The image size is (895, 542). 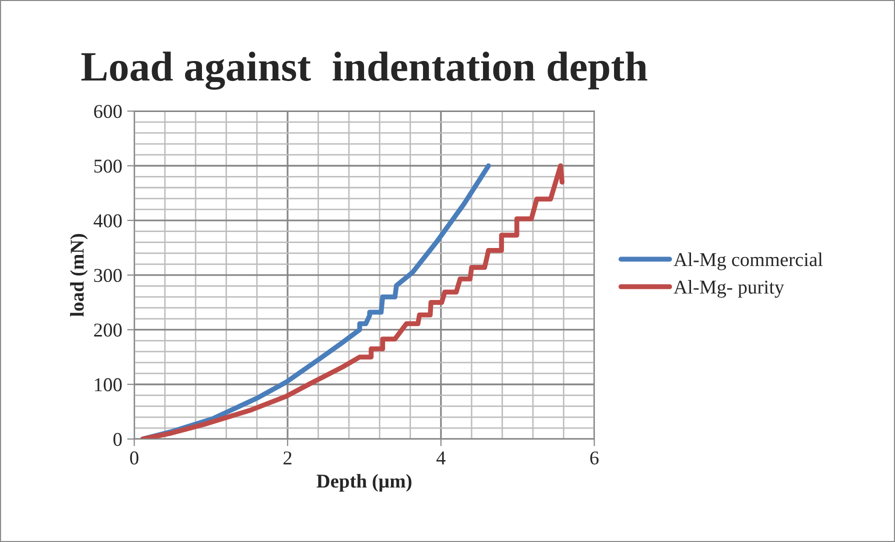 I want to click on x-tick-label: 6, so click(x=594, y=458).